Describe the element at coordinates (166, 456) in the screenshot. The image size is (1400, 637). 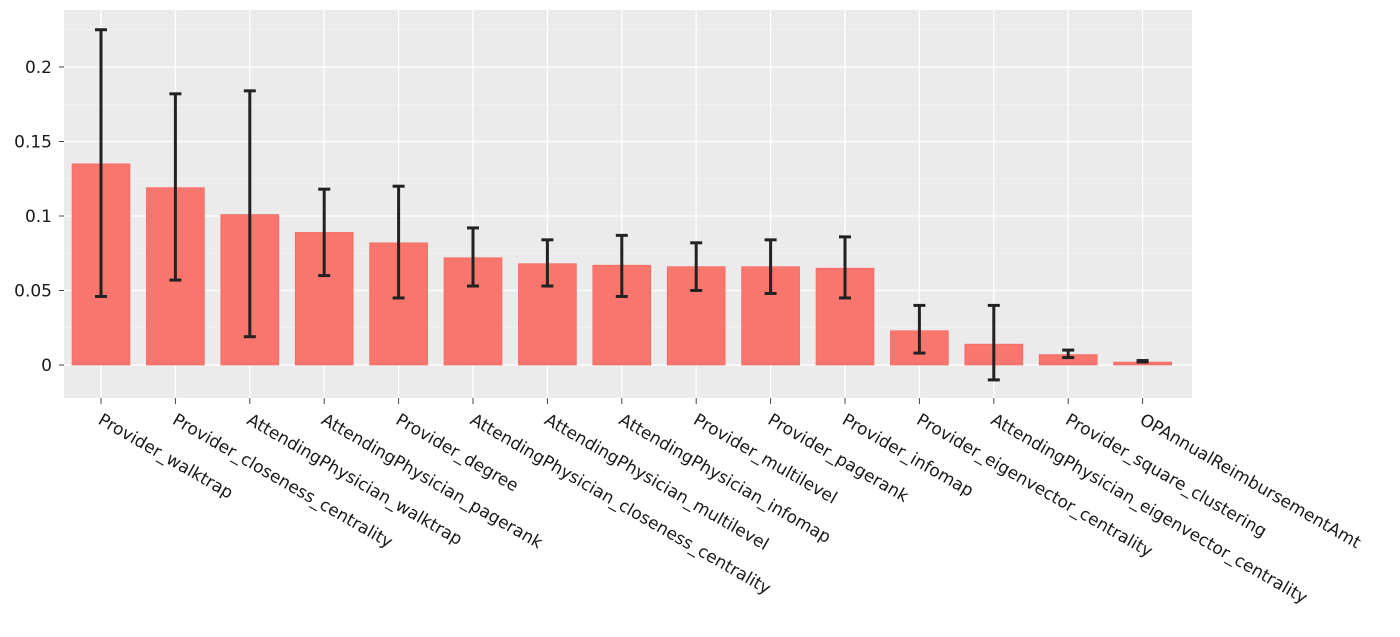
I see `x-tick-label: Provider_walktrap` at that location.